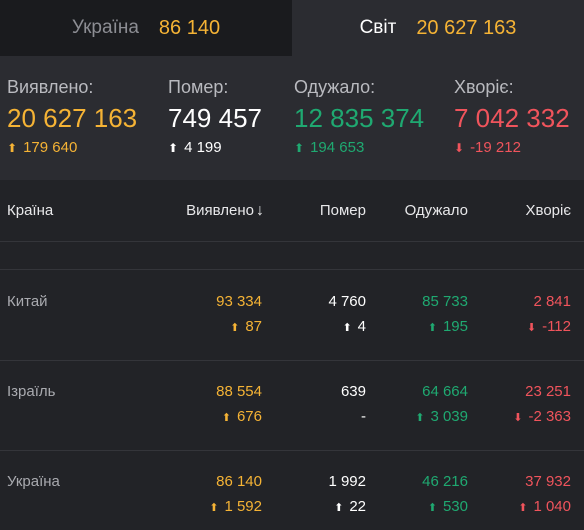 Image resolution: width=584 pixels, height=530 pixels. What do you see at coordinates (495, 147) in the screenshot?
I see `stat-sick-delta-value: -19 212` at bounding box center [495, 147].